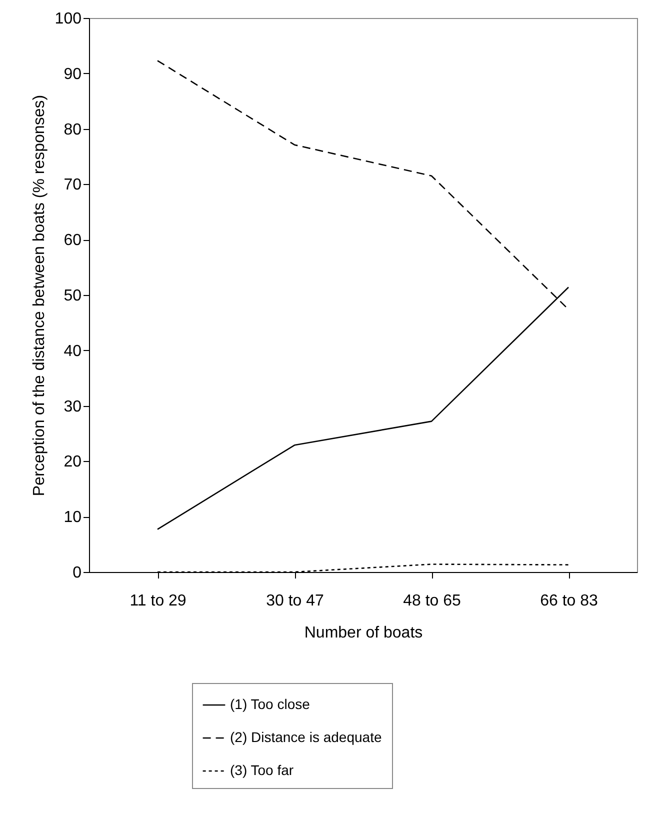 Image resolution: width=660 pixels, height=828 pixels. Describe the element at coordinates (73, 517) in the screenshot. I see `y-tick-label: 10` at that location.